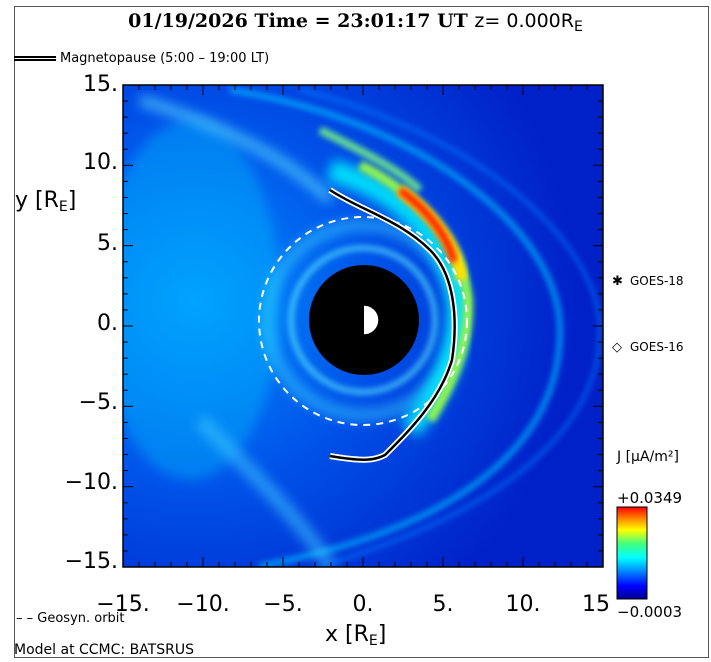  What do you see at coordinates (98, 402) in the screenshot?
I see `y-tick-label: −5.` at bounding box center [98, 402].